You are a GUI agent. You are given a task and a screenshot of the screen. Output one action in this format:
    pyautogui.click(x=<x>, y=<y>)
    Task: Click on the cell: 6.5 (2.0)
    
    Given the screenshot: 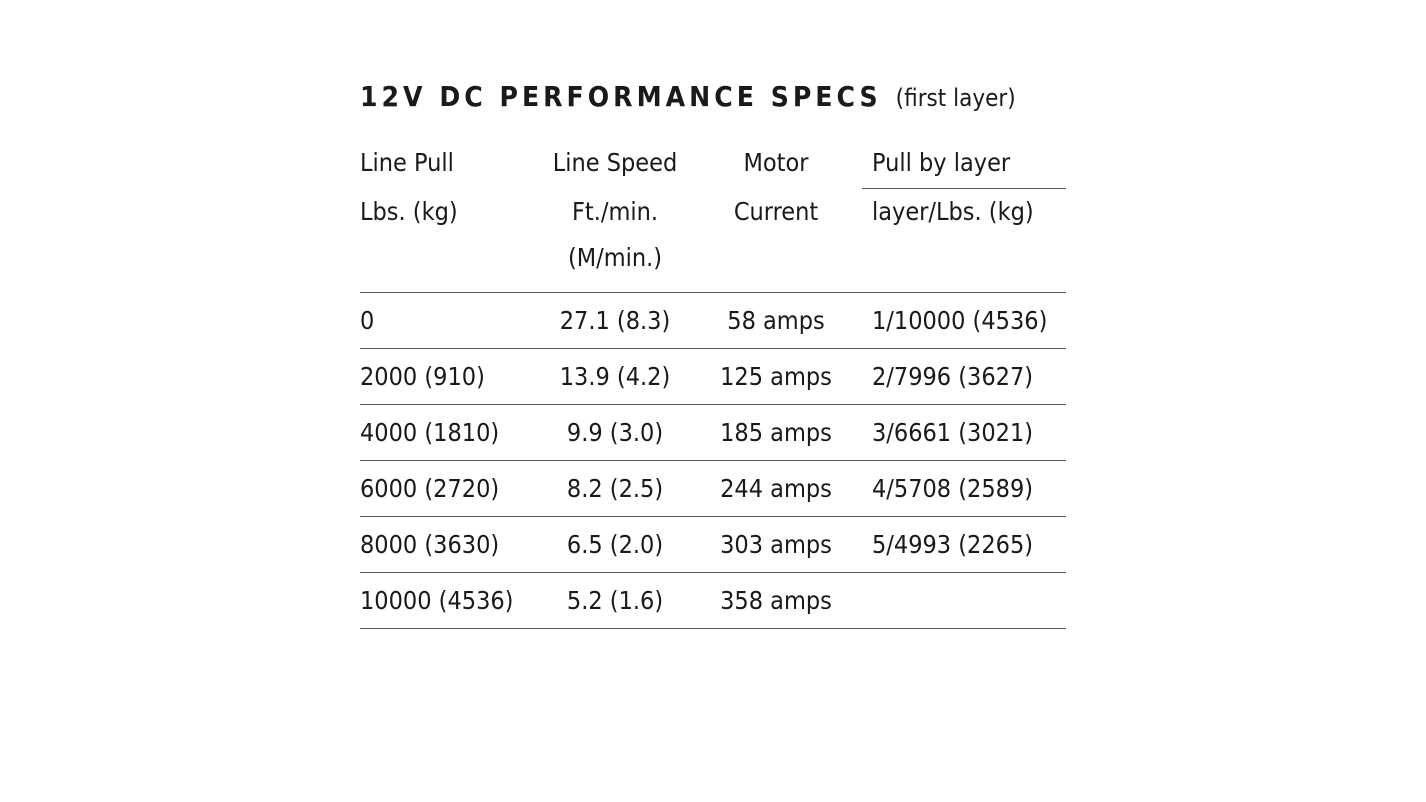 What is the action you would take?
    pyautogui.click(x=615, y=544)
    